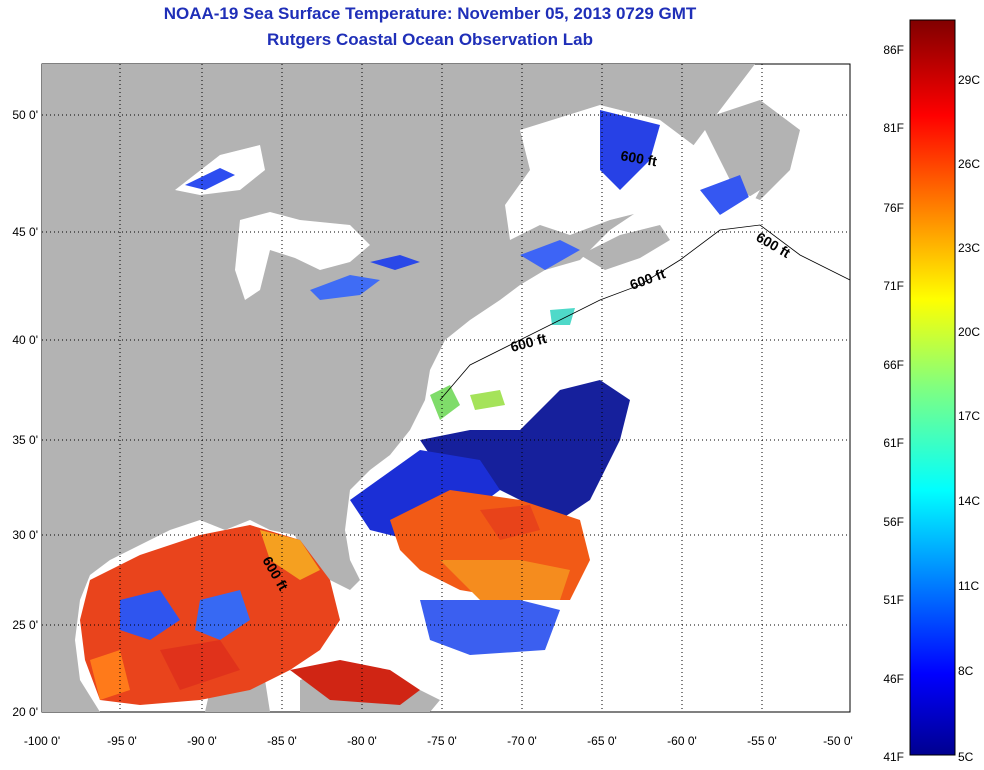 The image size is (984, 770). What do you see at coordinates (25, 712) in the screenshot?
I see `lat-tick: 20 0'` at bounding box center [25, 712].